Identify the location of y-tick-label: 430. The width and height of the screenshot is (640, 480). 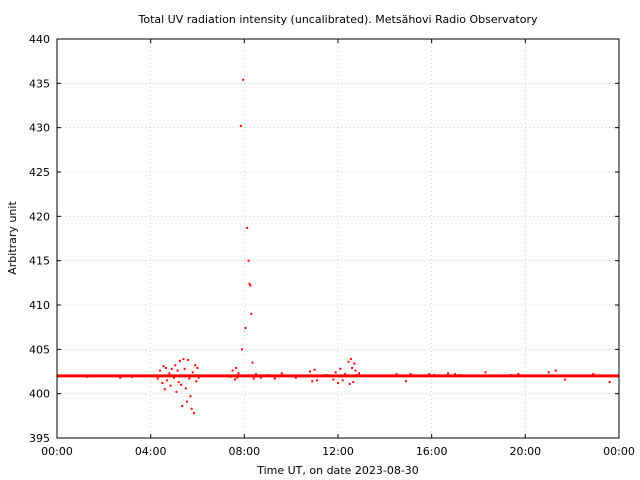
(39, 128).